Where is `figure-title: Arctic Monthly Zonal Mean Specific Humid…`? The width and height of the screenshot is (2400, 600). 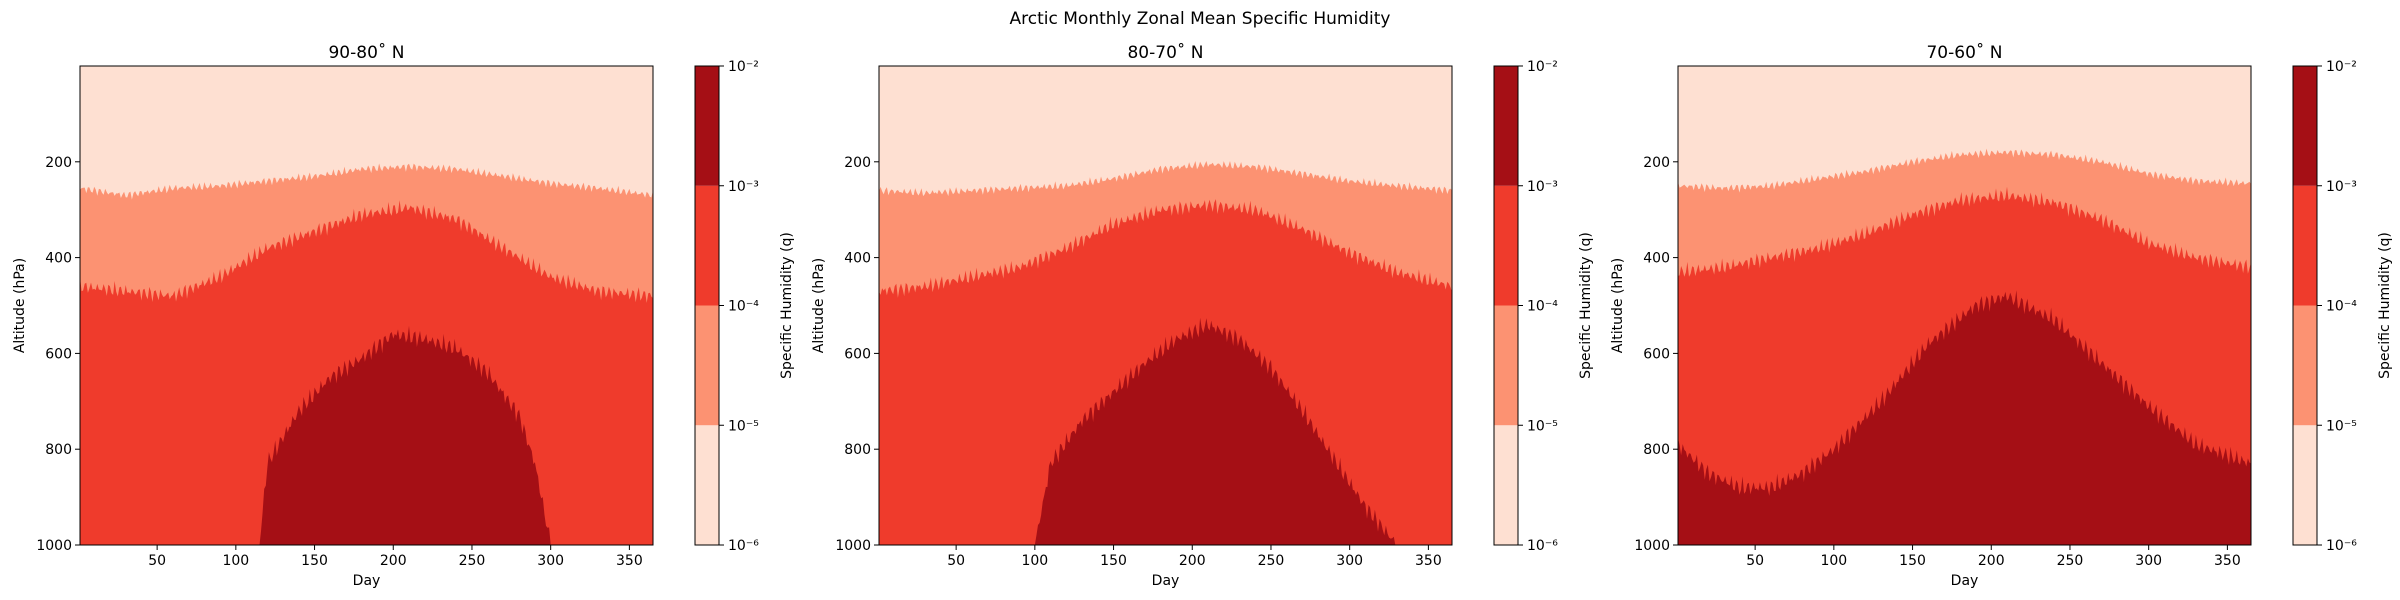 figure-title: Arctic Monthly Zonal Mean Specific Humid… is located at coordinates (1200, 19).